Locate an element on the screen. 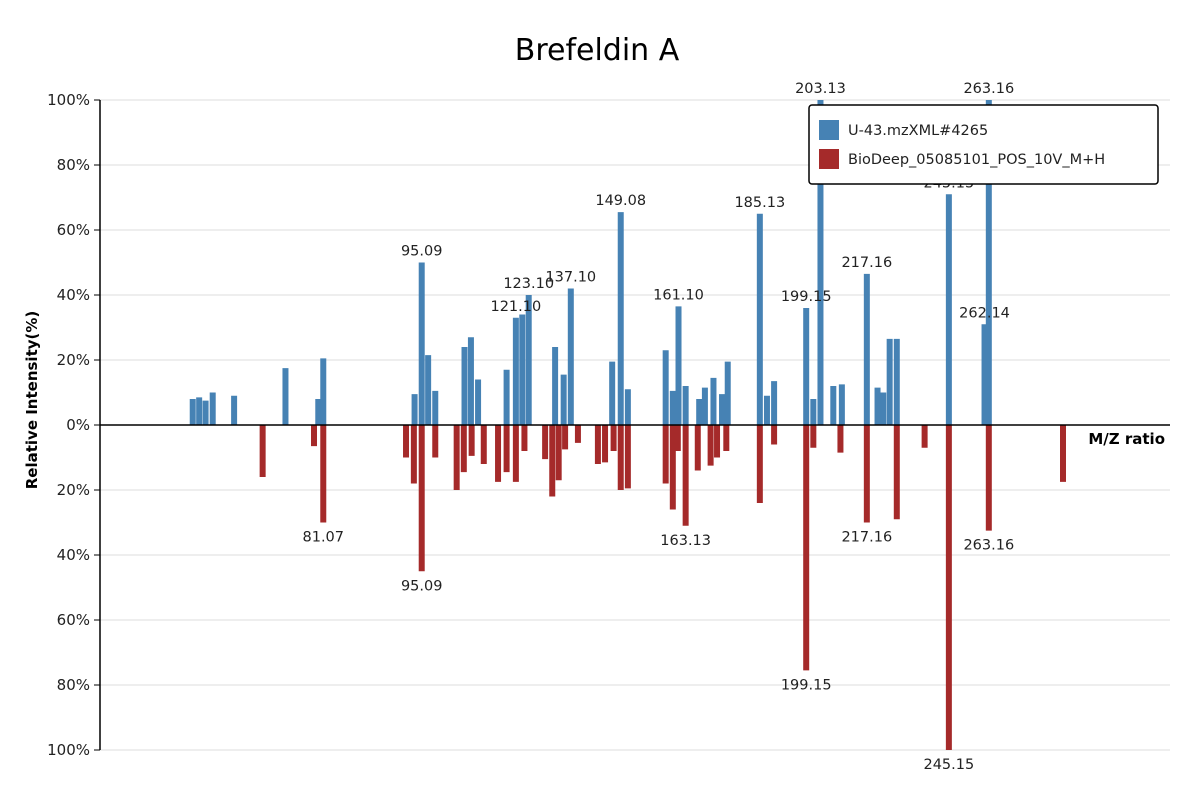  legend-box is located at coordinates (983, 144).